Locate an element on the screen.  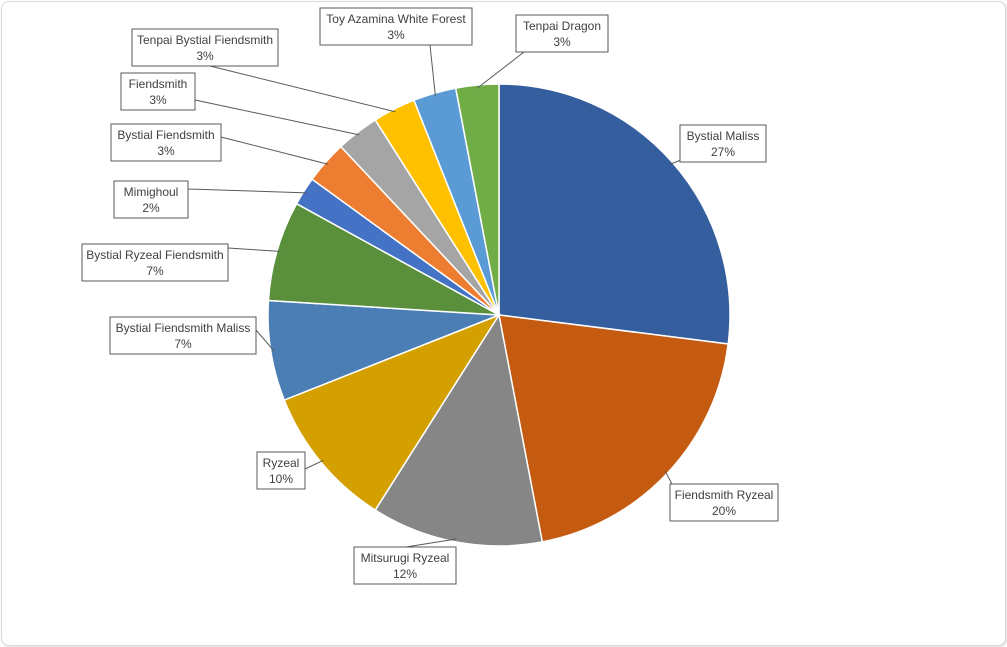
data-label-percent: 2% is located at coordinates (151, 208).